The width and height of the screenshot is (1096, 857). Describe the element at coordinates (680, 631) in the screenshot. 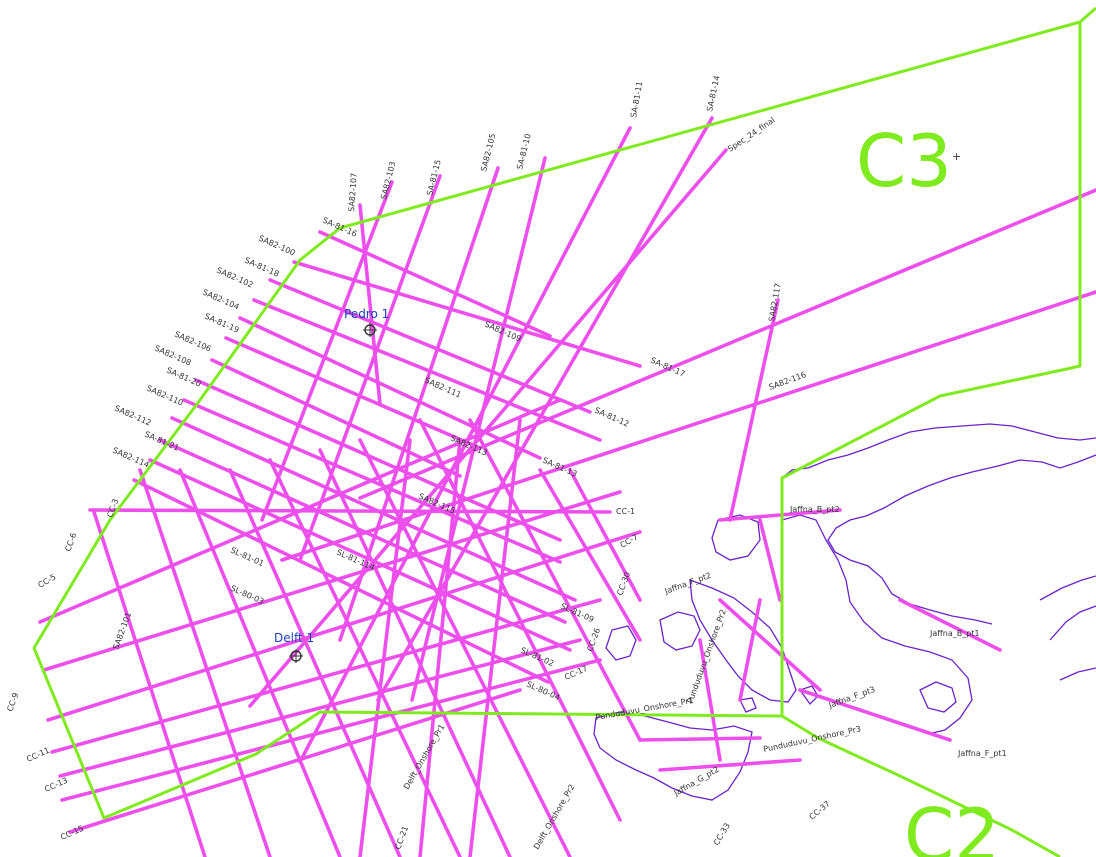

I see `nainativu-island` at that location.